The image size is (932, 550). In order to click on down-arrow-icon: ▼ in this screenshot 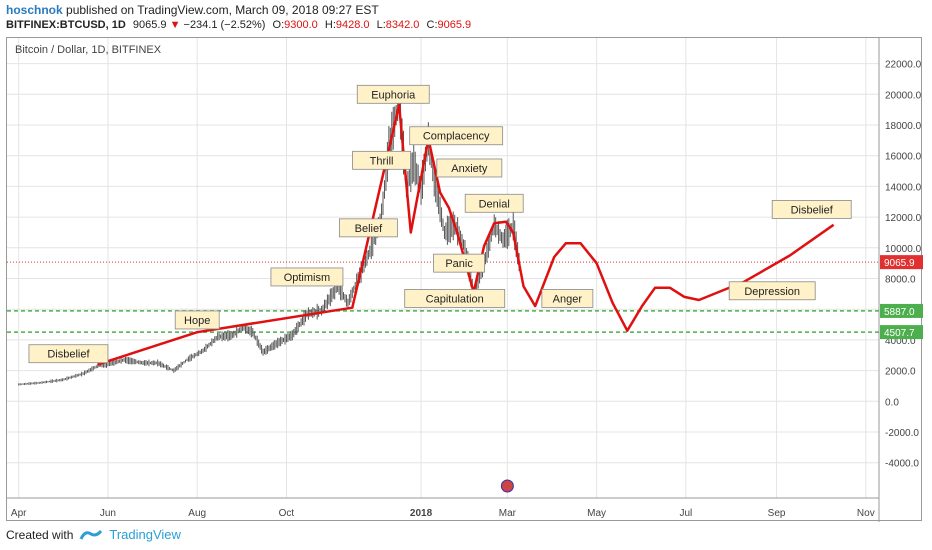, I will do `click(175, 25)`.